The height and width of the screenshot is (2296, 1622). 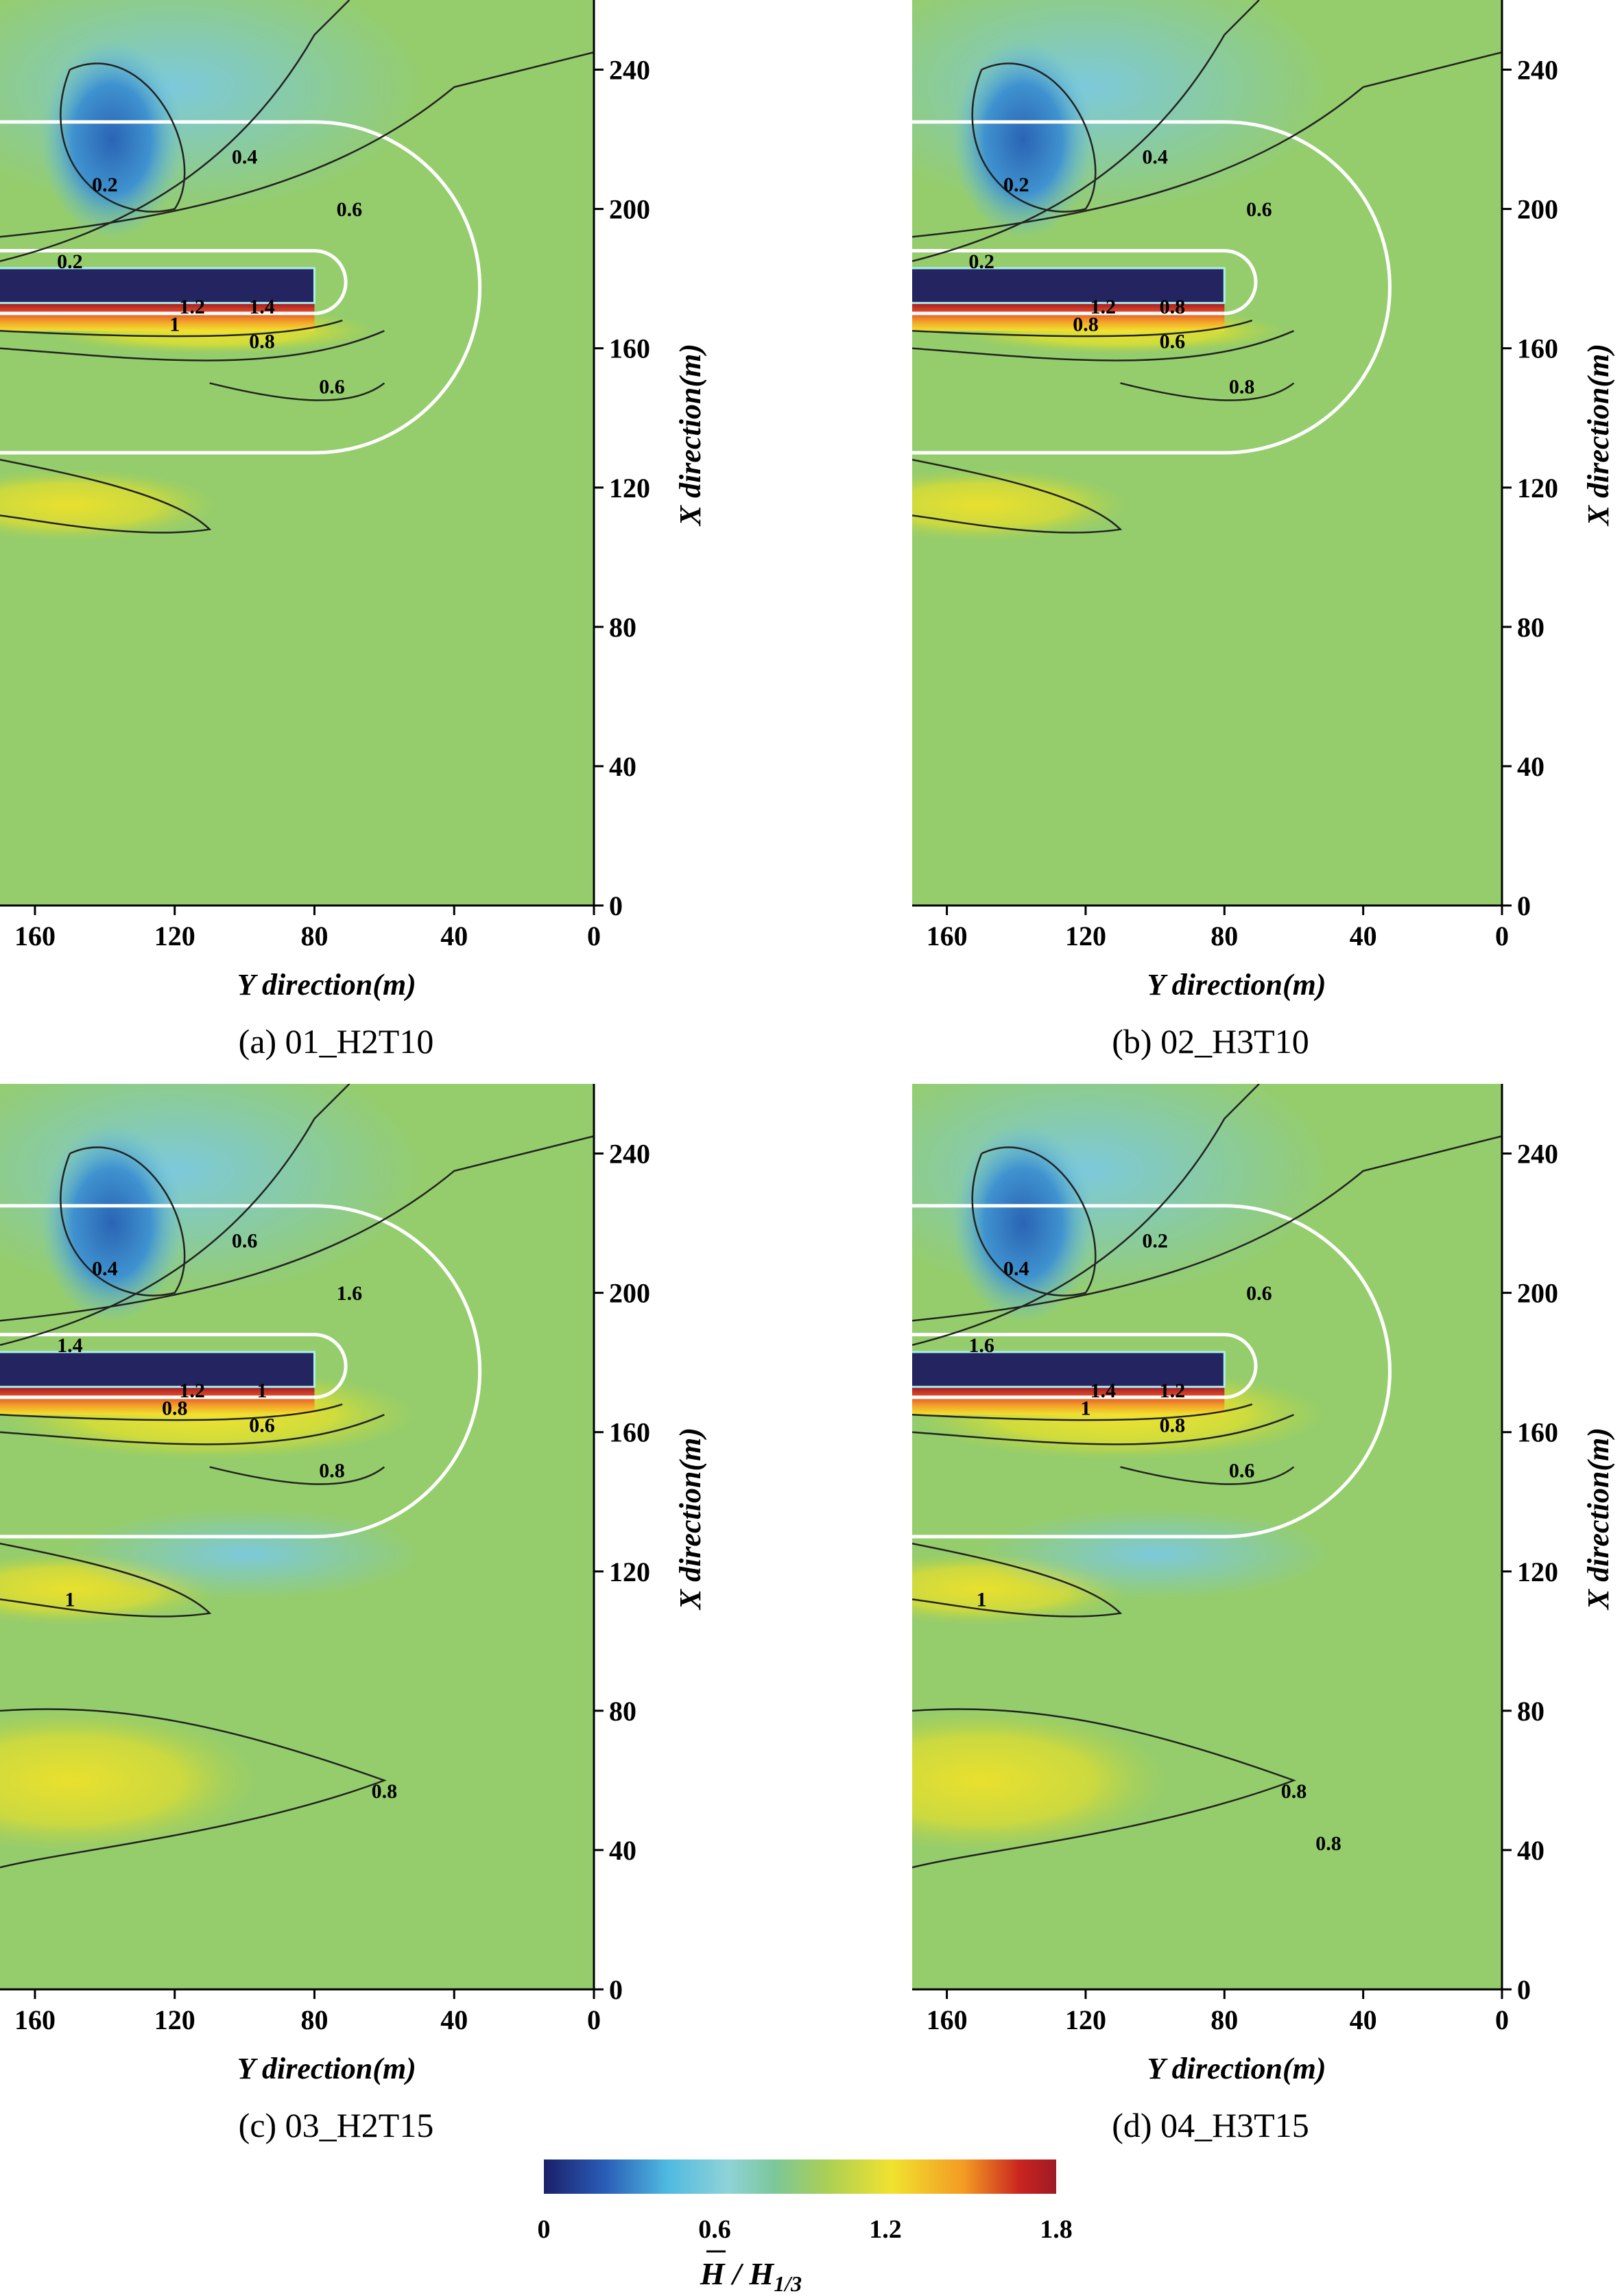 What do you see at coordinates (336, 2125) in the screenshot?
I see `panel-caption: (c) 03_H2T15` at bounding box center [336, 2125].